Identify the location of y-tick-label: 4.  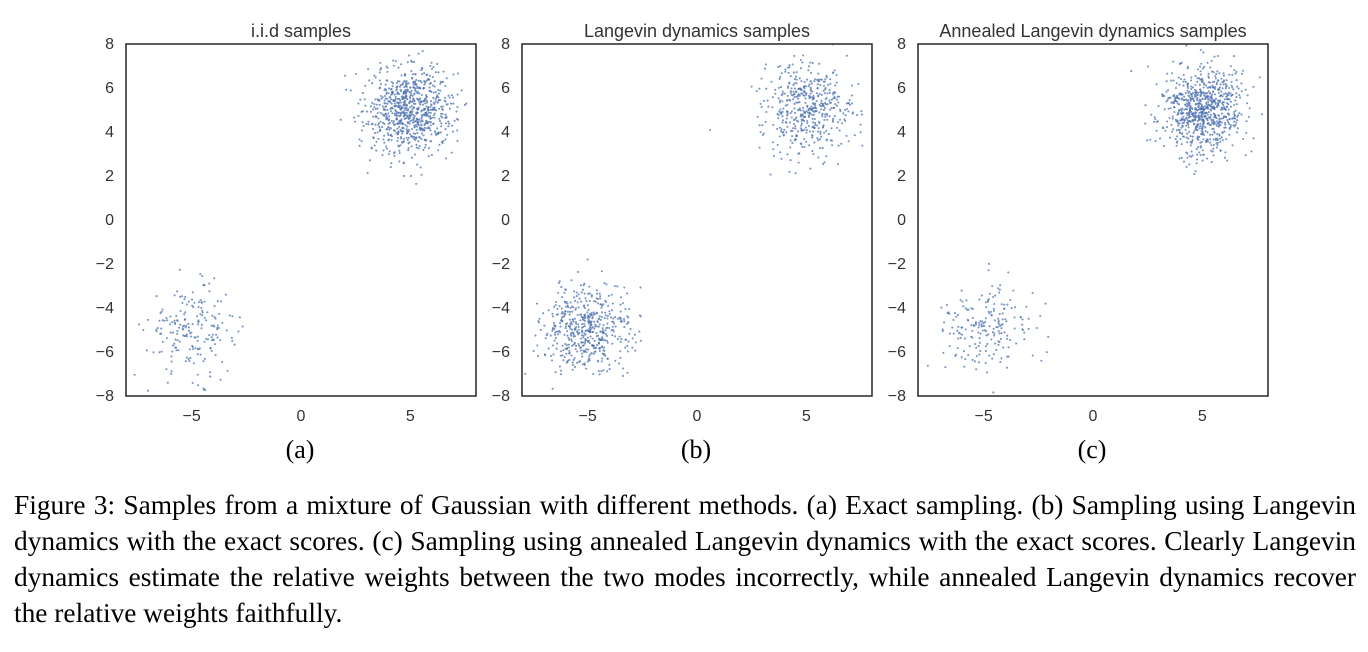
(505, 132).